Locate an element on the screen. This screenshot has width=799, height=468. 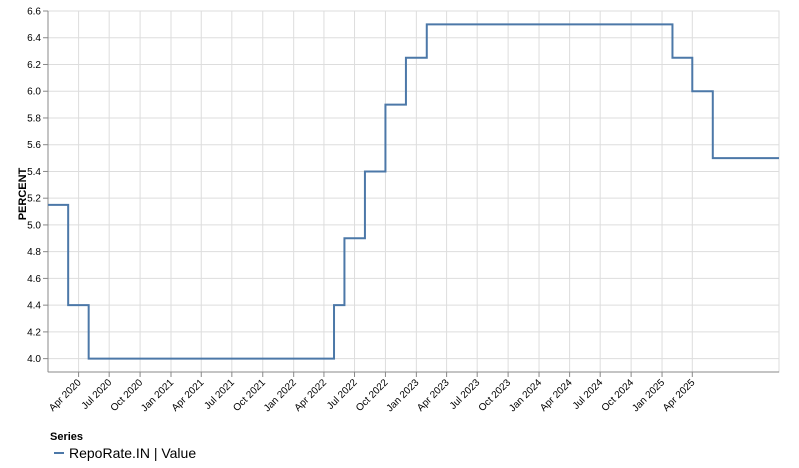
y-tick-label: 5.8 is located at coordinates (34, 118).